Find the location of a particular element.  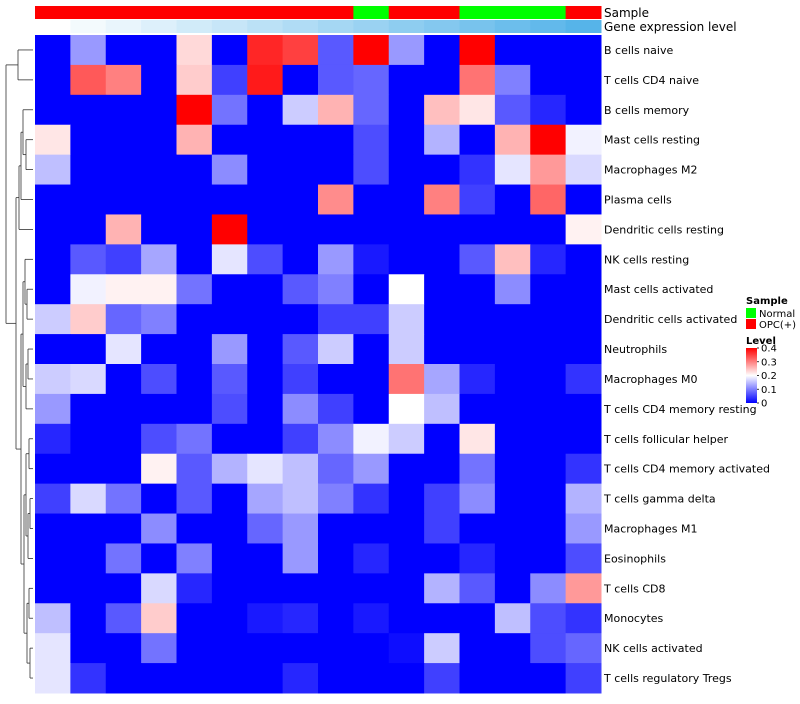

row-label: Neutrophils is located at coordinates (635, 349).